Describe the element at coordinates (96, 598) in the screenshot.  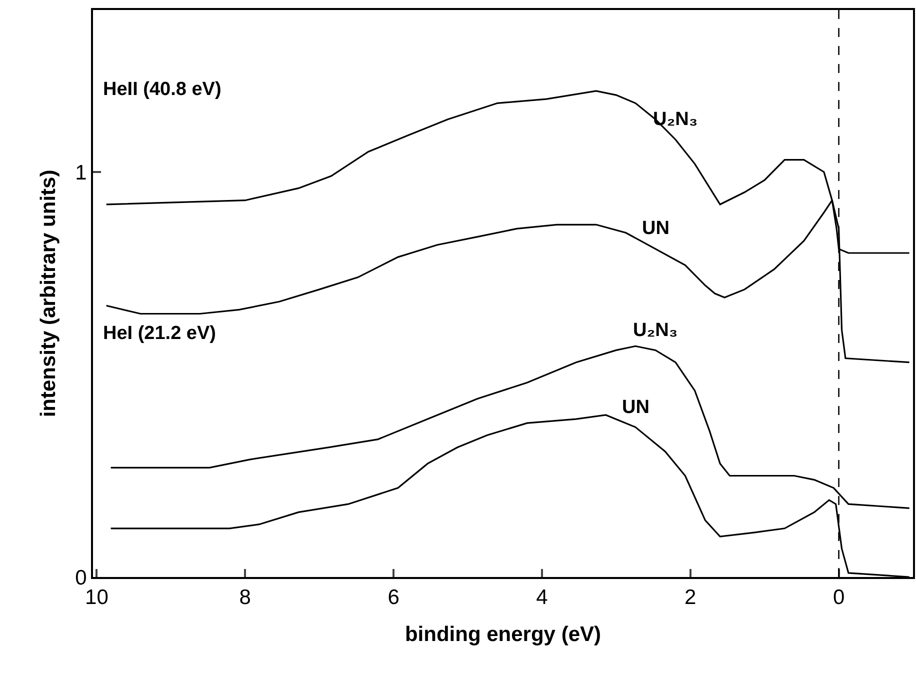
I see `x-tick-label: 10` at that location.